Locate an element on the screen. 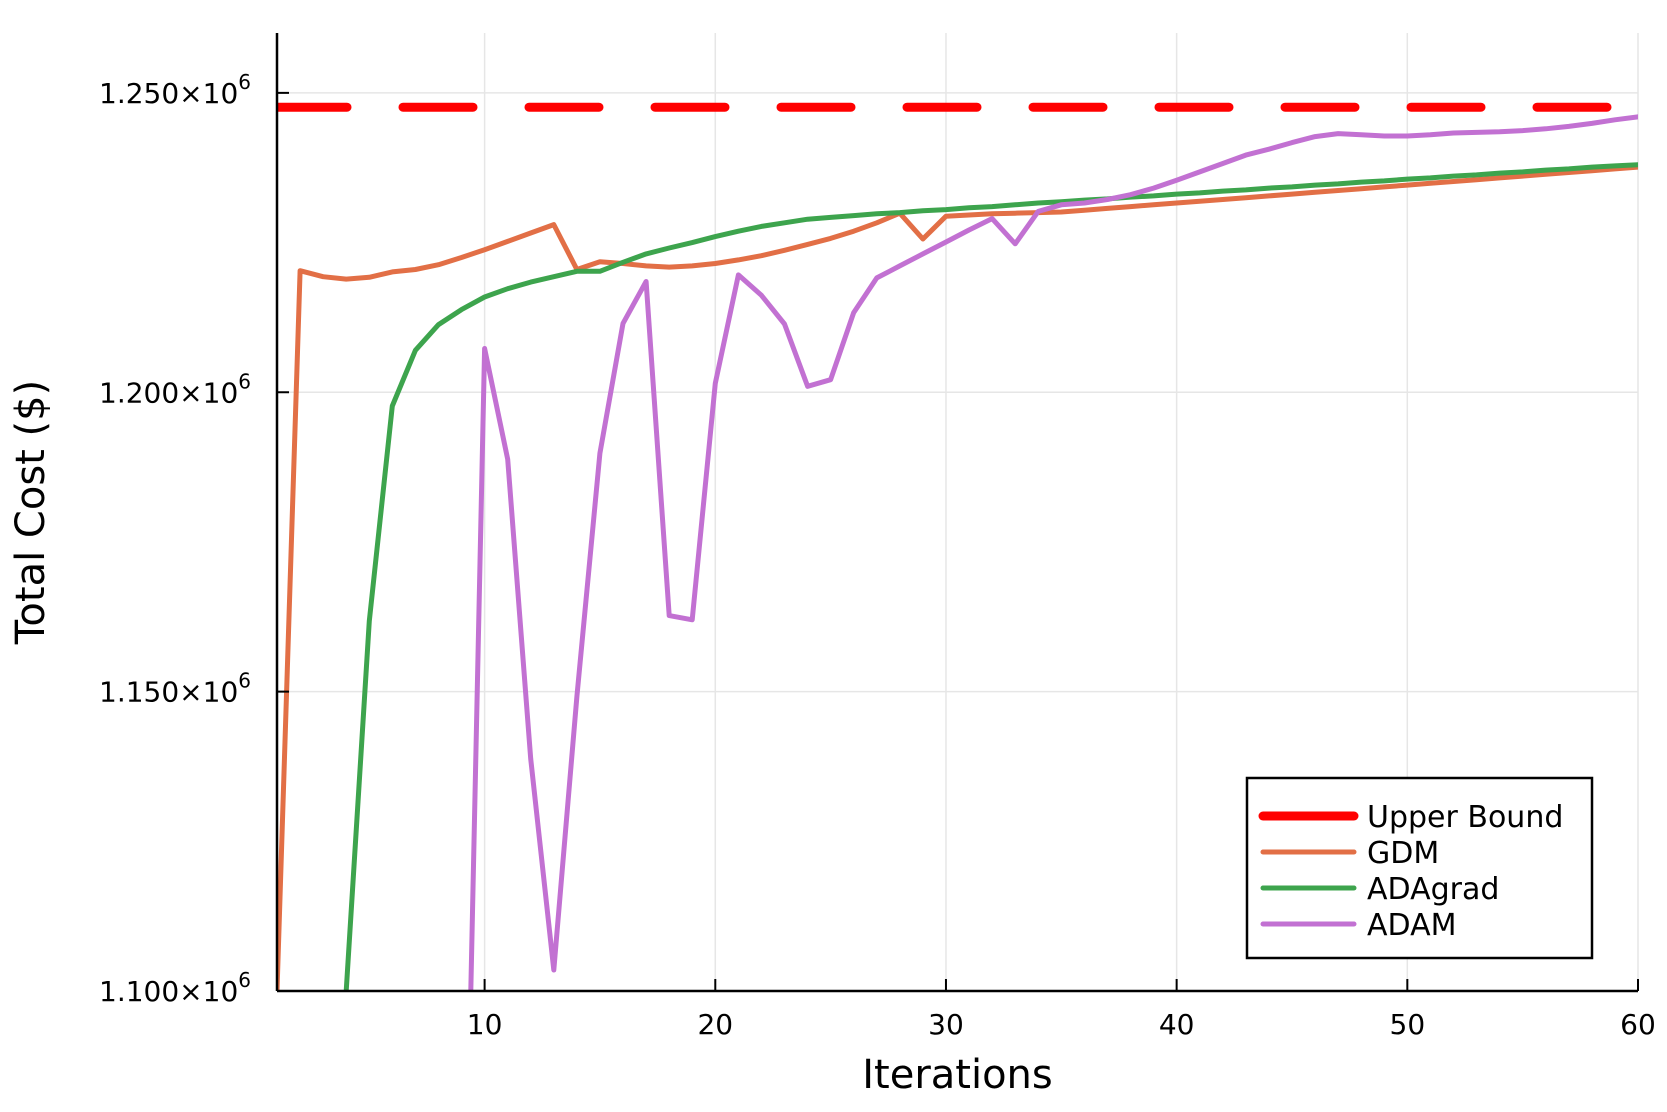 The height and width of the screenshot is (1112, 1667). legend-label-gdm: GDM is located at coordinates (1403, 853).